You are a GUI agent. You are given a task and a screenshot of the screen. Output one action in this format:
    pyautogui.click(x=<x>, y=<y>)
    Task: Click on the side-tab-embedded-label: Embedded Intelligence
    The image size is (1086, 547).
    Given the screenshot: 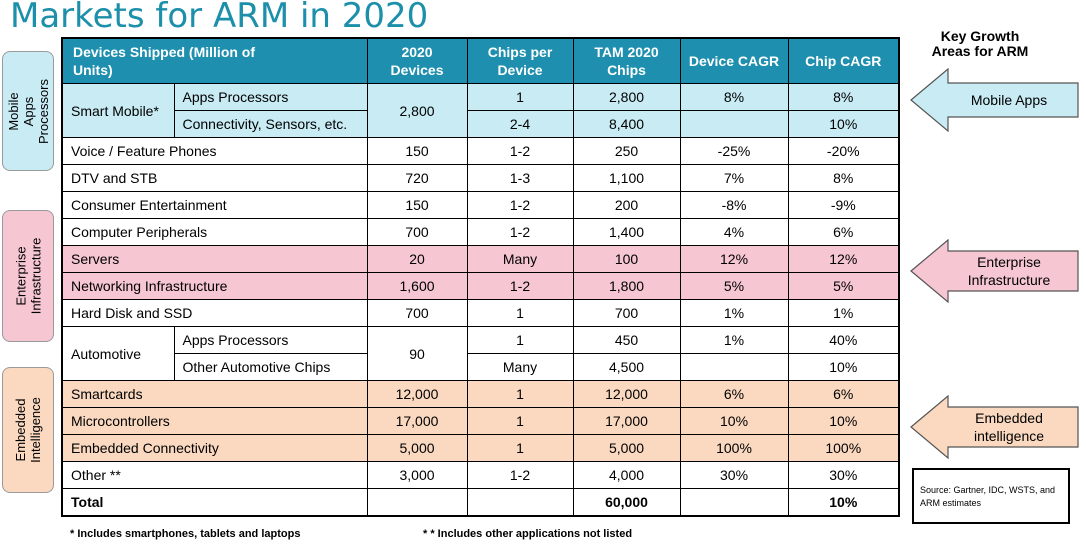 What is the action you would take?
    pyautogui.click(x=28, y=430)
    